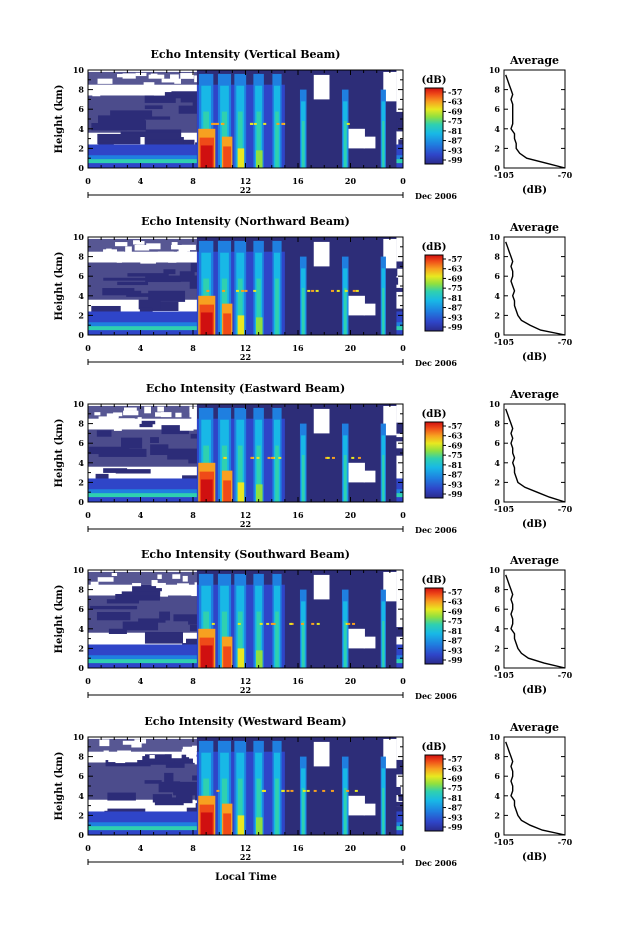 The height and width of the screenshot is (933, 620). I want to click on y-tick-label: 10, so click(79, 70).